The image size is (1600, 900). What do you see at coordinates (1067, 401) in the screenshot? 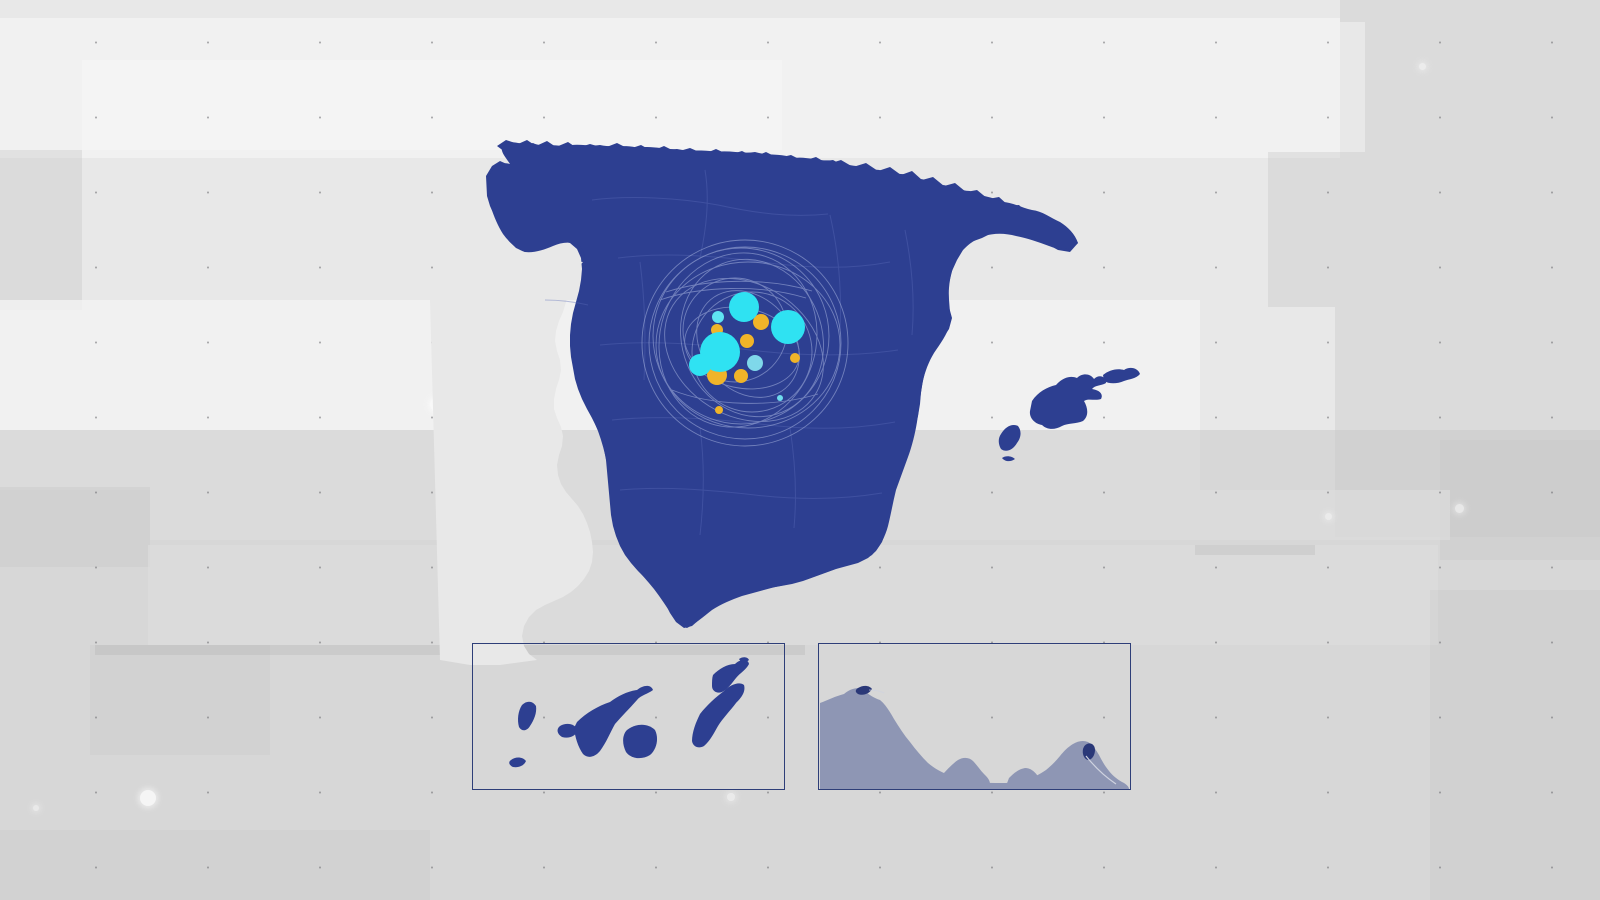
I see `mallorca-island` at bounding box center [1067, 401].